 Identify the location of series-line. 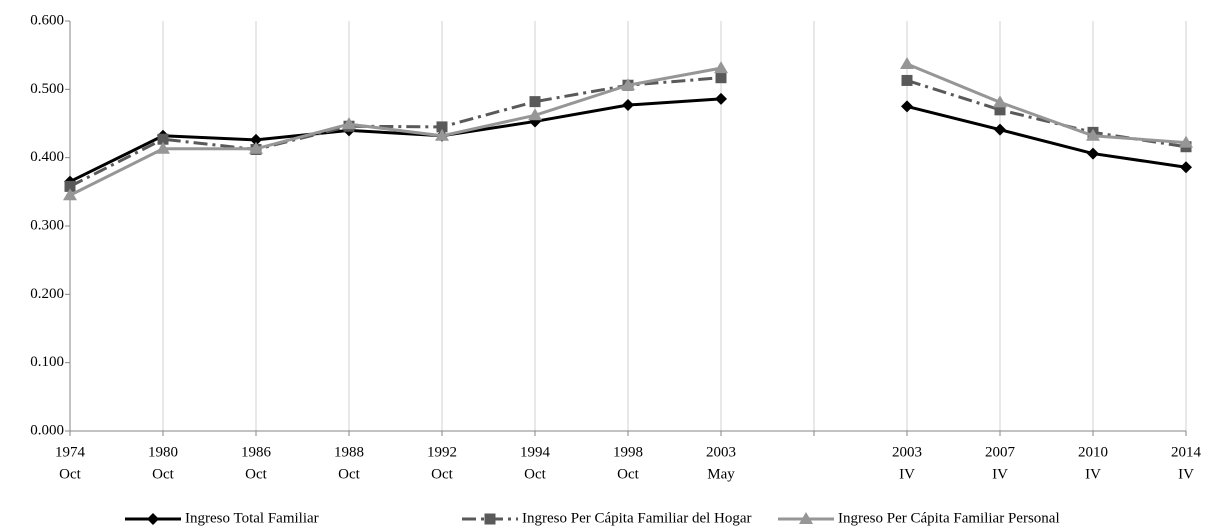
(628, 140).